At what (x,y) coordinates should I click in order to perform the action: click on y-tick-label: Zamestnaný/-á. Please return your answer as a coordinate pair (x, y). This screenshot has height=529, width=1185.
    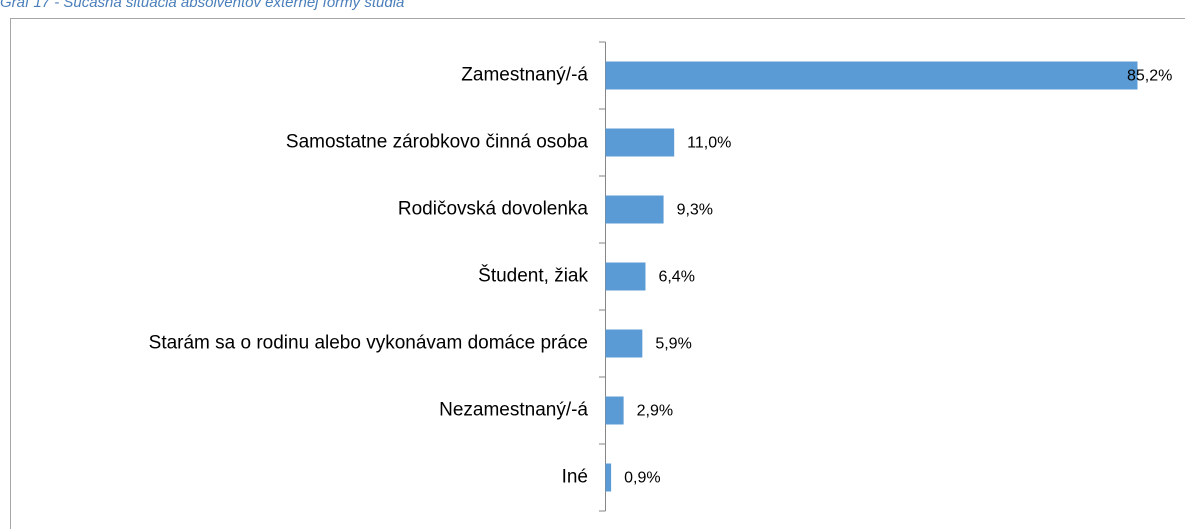
    Looking at the image, I should click on (524, 75).